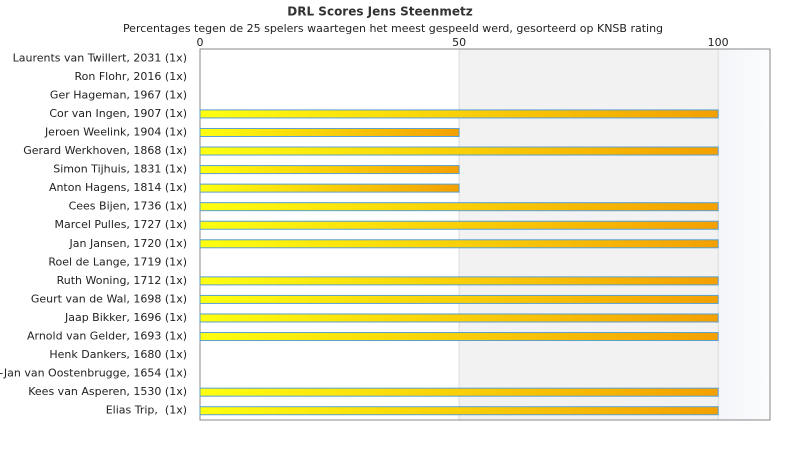  Describe the element at coordinates (146, 410) in the screenshot. I see `y-tick-label: Elias Trip, (1x)` at that location.